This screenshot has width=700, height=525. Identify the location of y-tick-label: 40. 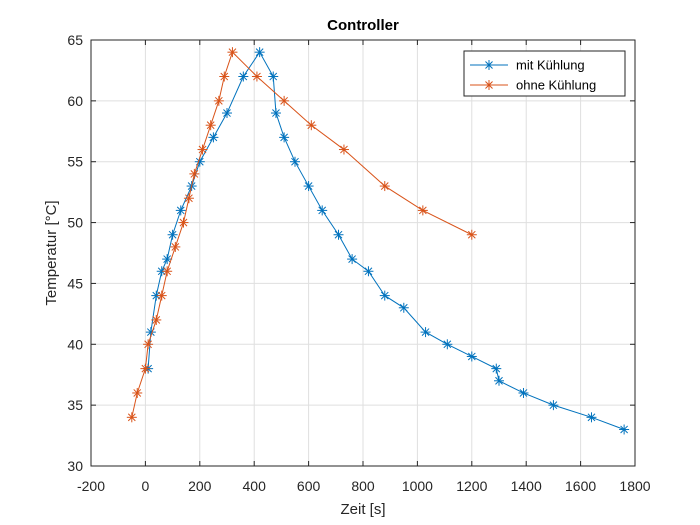
(75, 344).